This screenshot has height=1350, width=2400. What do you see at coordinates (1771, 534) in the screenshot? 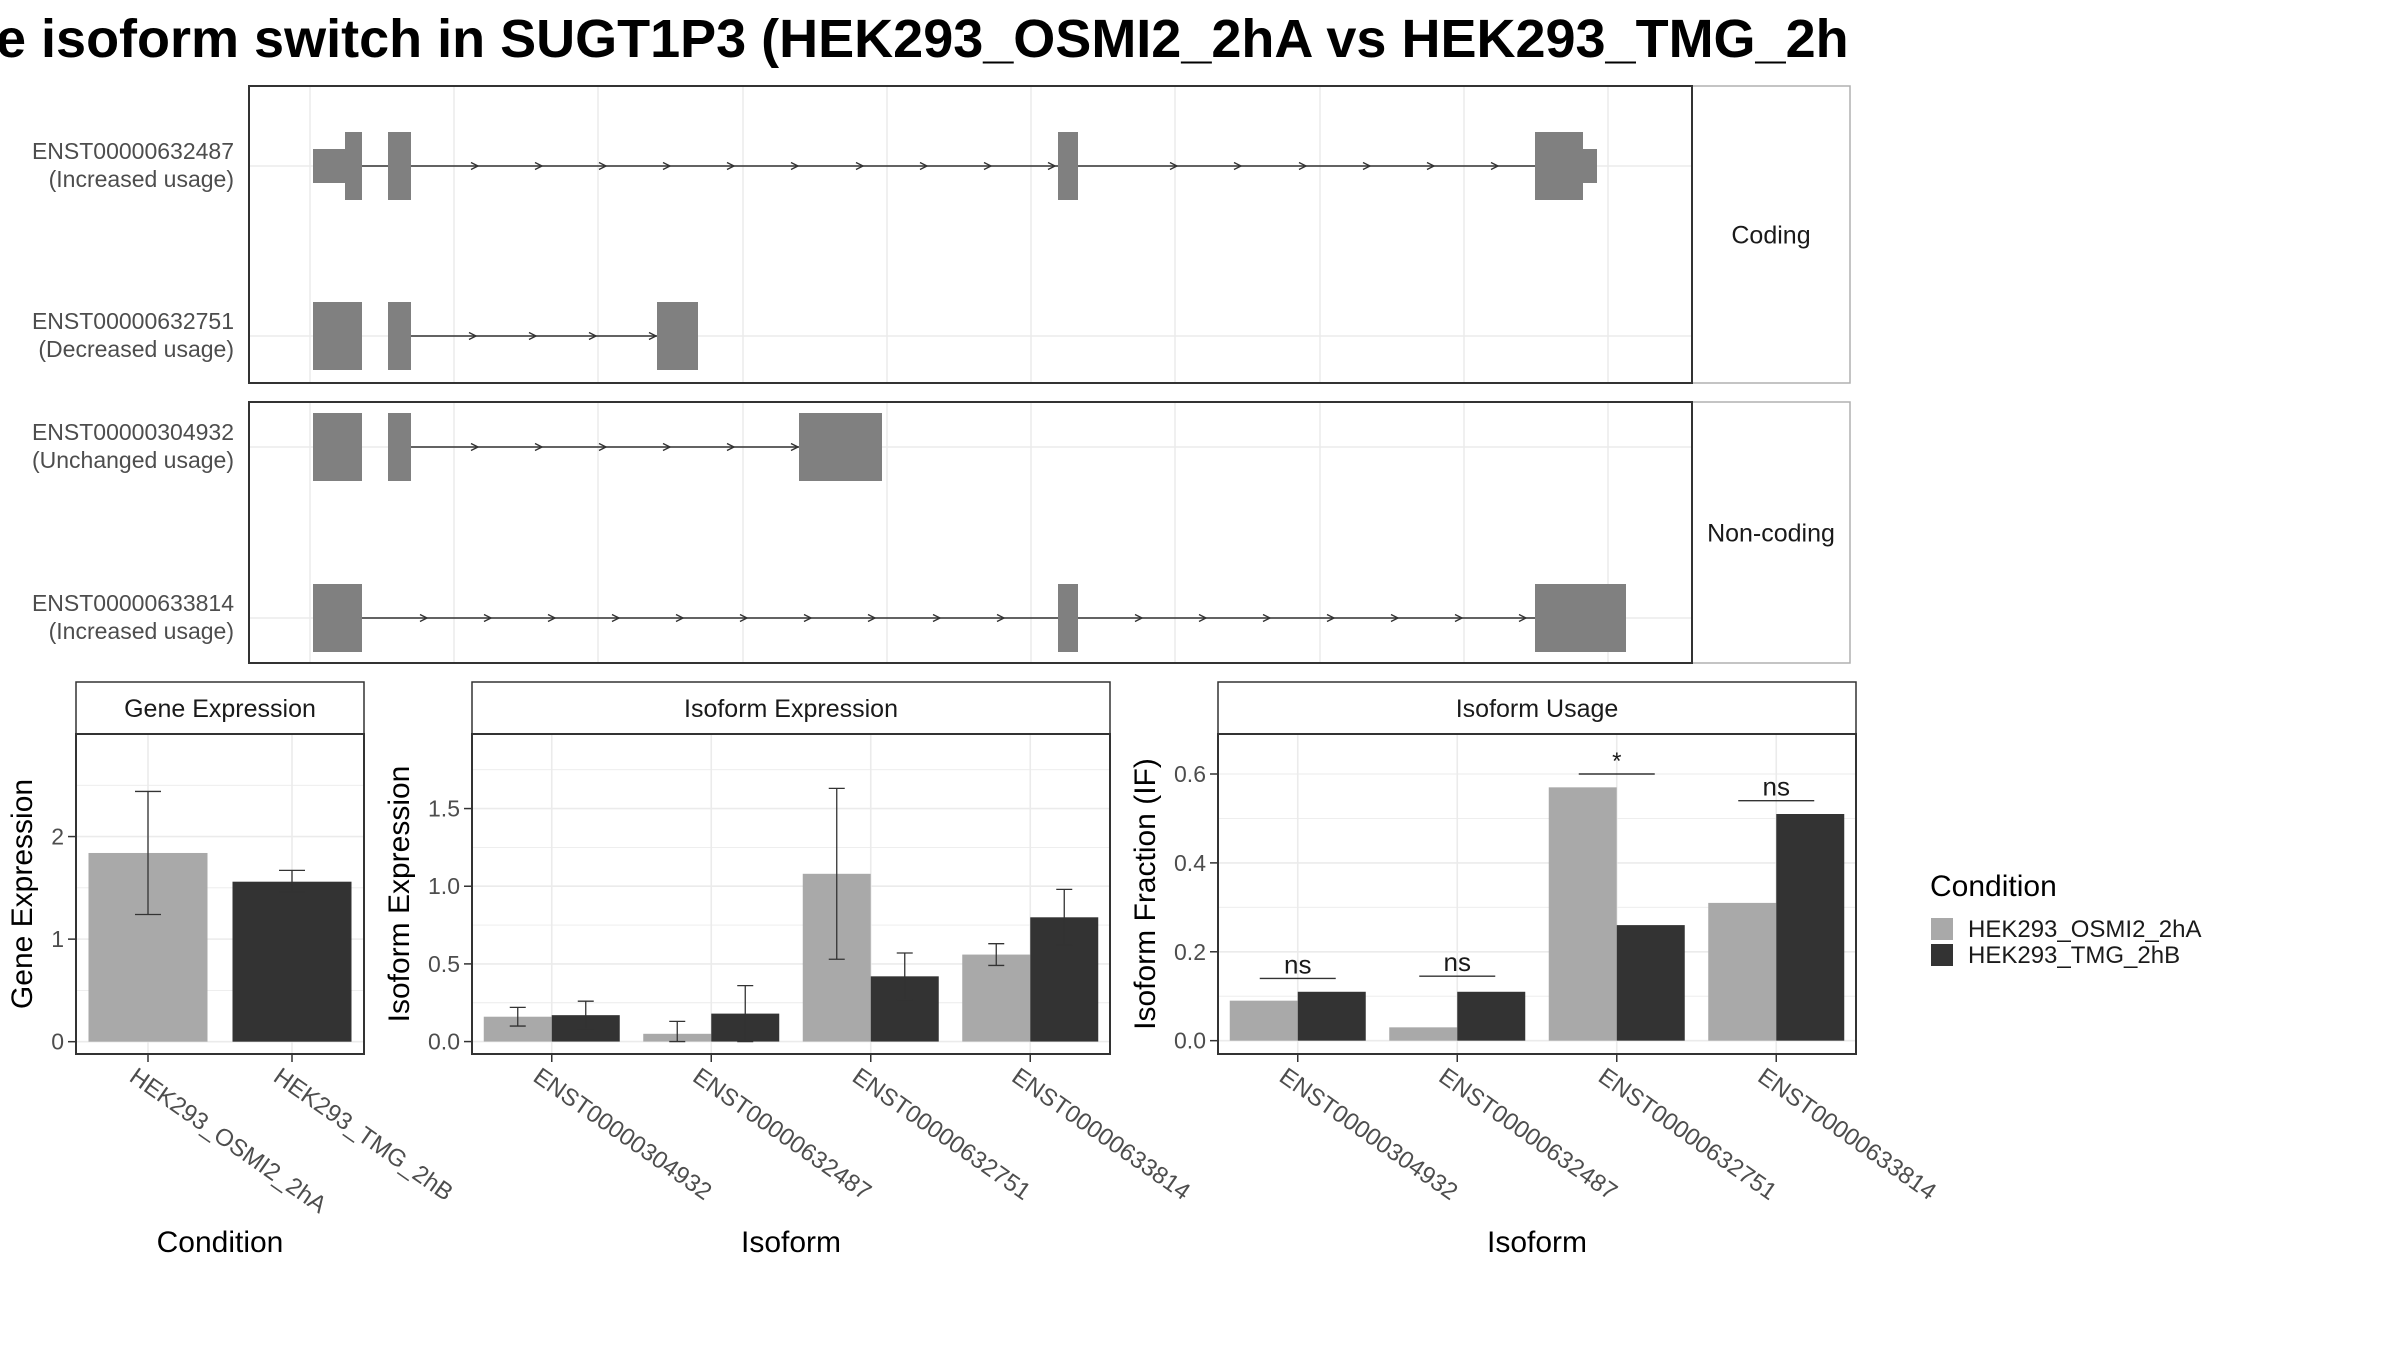
I see `facet-label: Non-coding` at bounding box center [1771, 534].